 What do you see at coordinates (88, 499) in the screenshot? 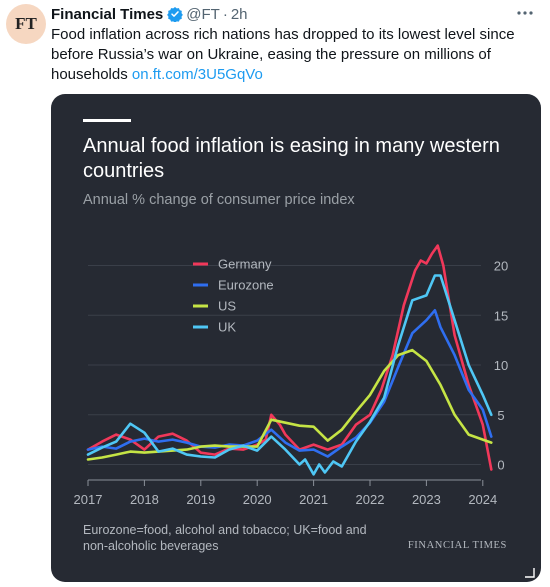
I see `x-tick-label: 2017` at bounding box center [88, 499].